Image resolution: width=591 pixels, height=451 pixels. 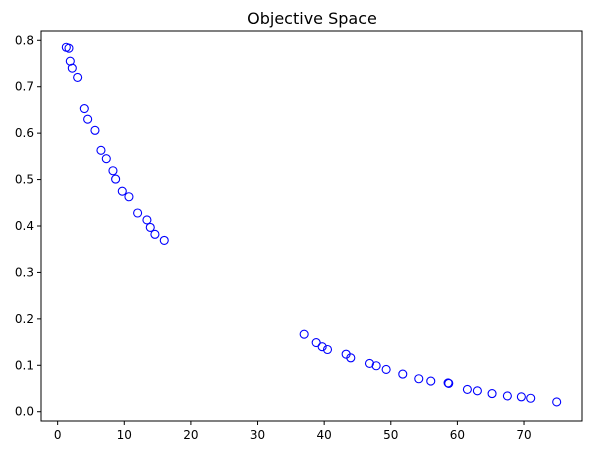 I want to click on y-tick-label: 0.5, so click(x=24, y=180).